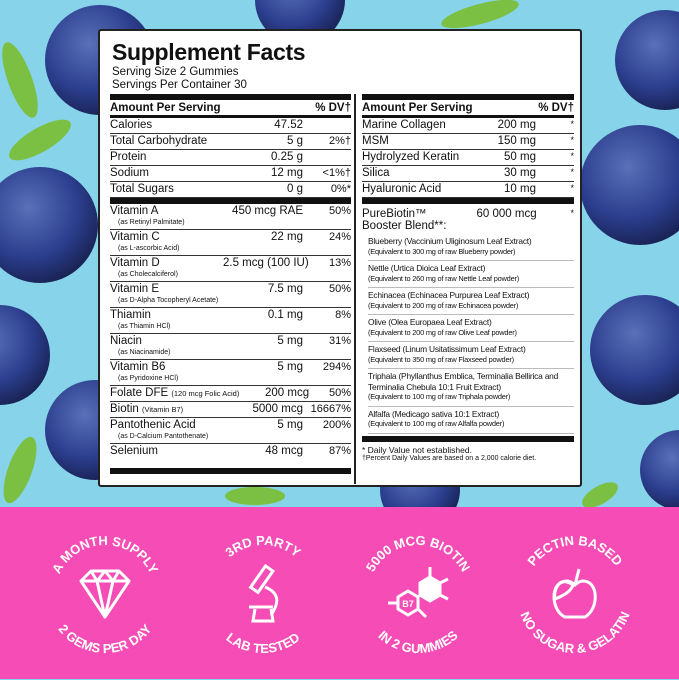 The height and width of the screenshot is (680, 679). I want to click on nutrient-label: Calories, so click(131, 125).